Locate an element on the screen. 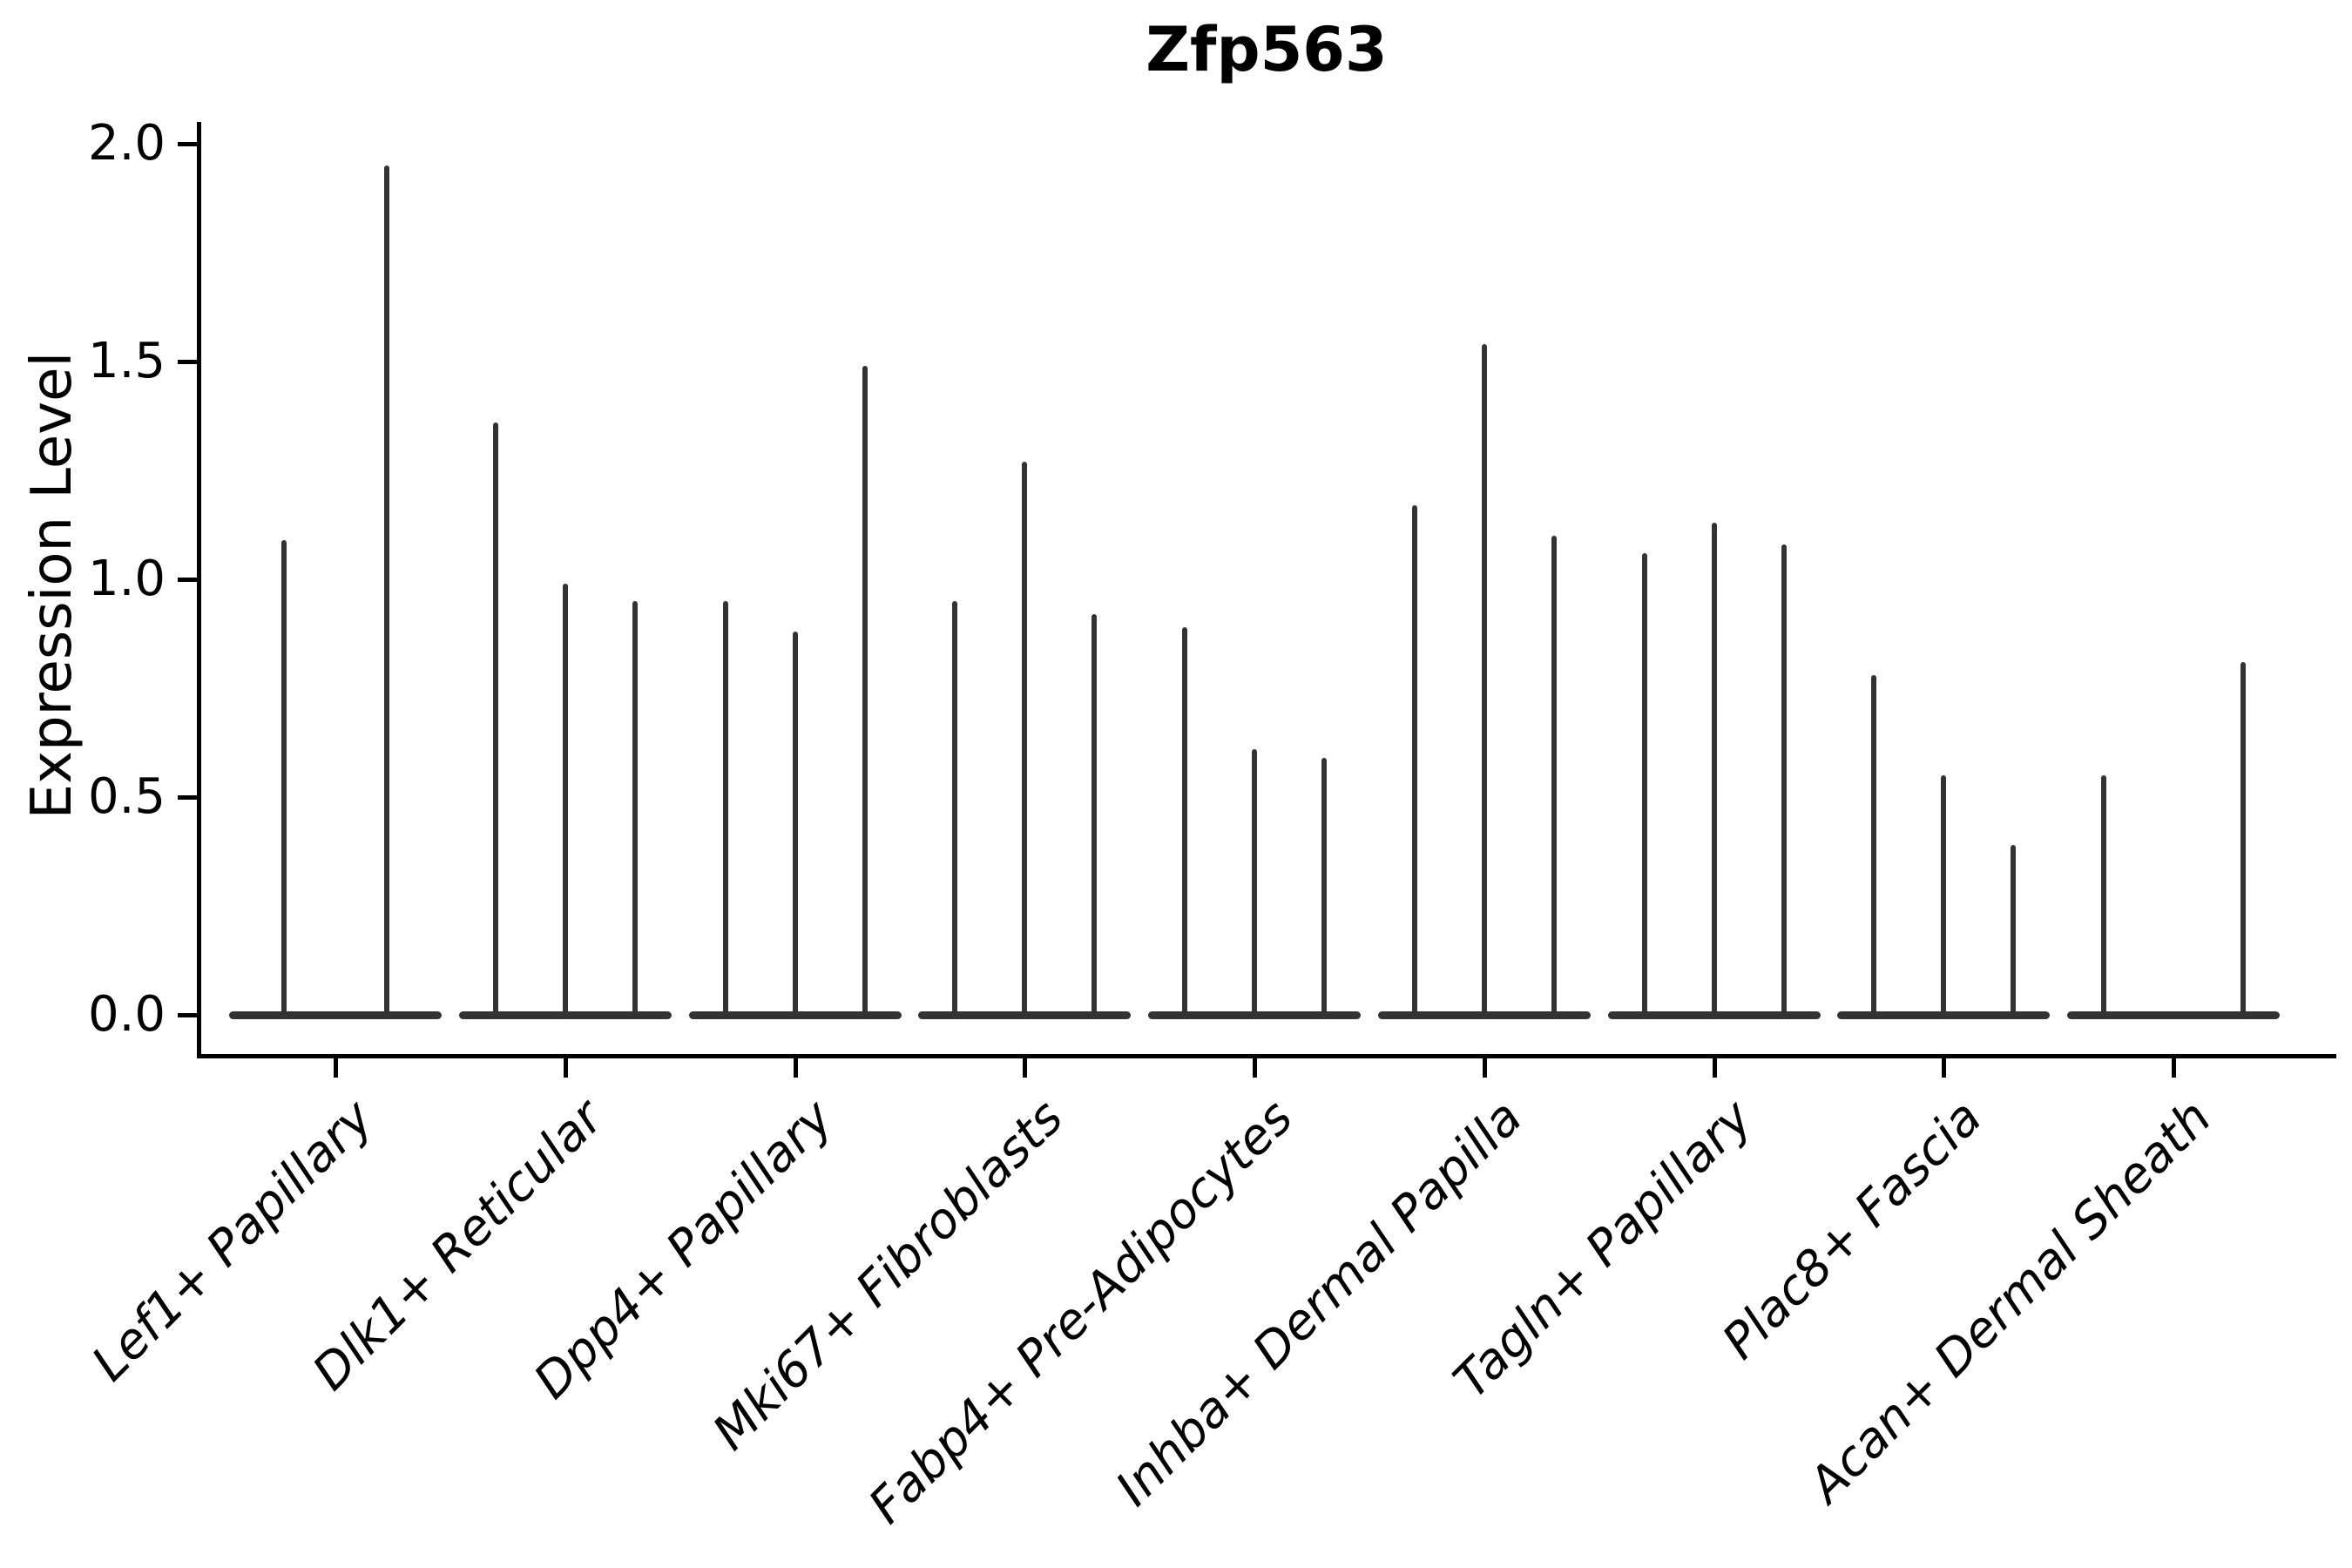 This screenshot has width=2352, height=1568. y-tick-label: 0.5 is located at coordinates (126, 796).